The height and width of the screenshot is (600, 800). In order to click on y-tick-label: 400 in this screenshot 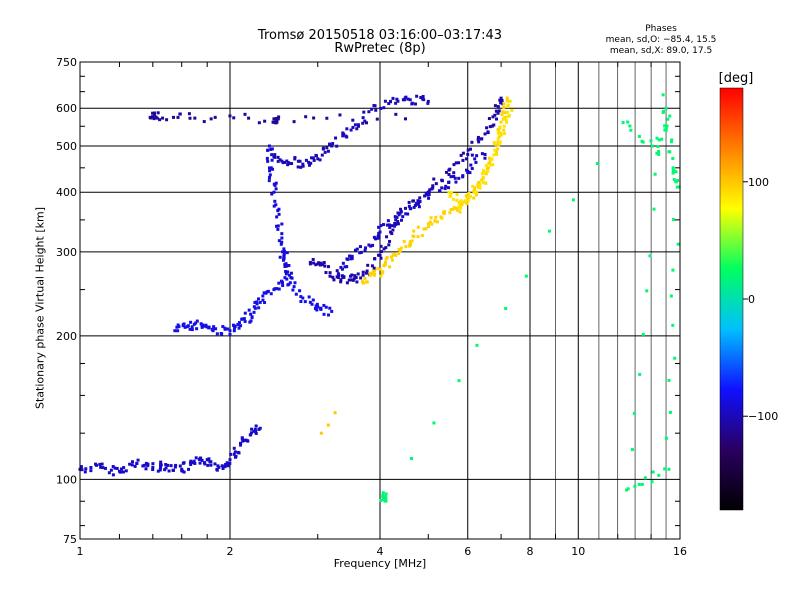, I will do `click(66, 192)`.